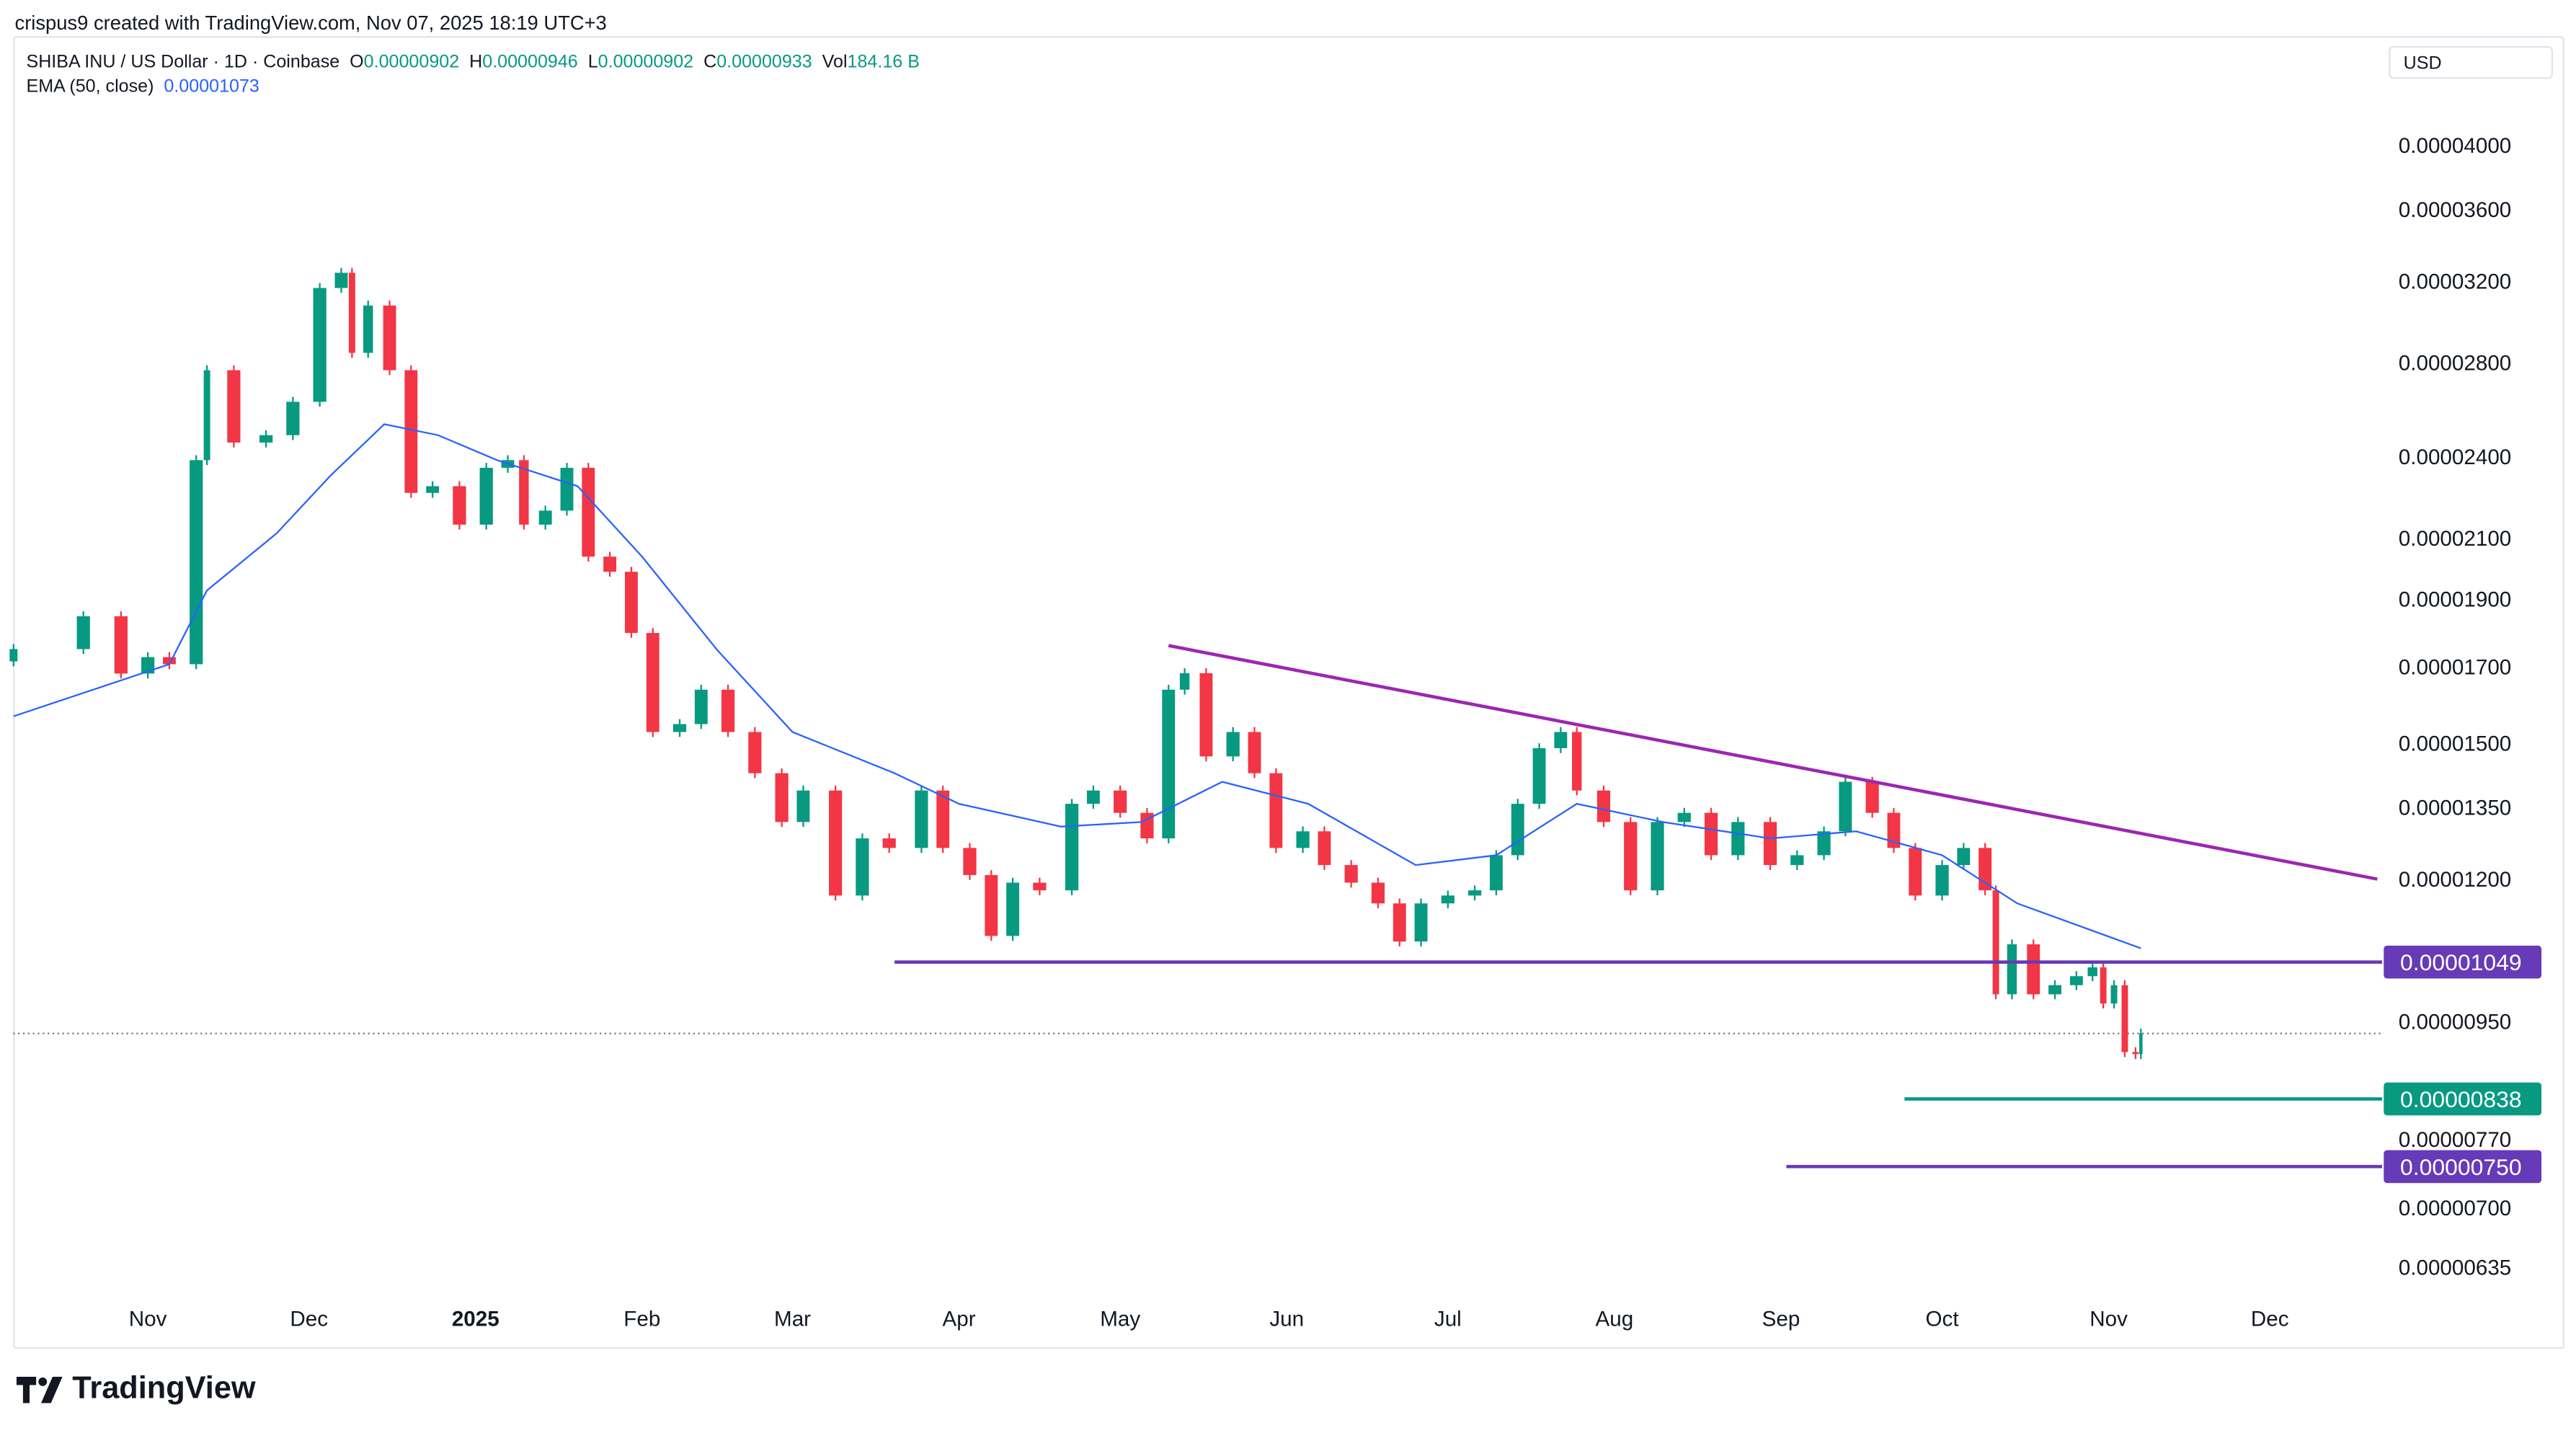 The height and width of the screenshot is (1433, 2576). What do you see at coordinates (412, 62) in the screenshot?
I see `open-value: 0.00000902` at bounding box center [412, 62].